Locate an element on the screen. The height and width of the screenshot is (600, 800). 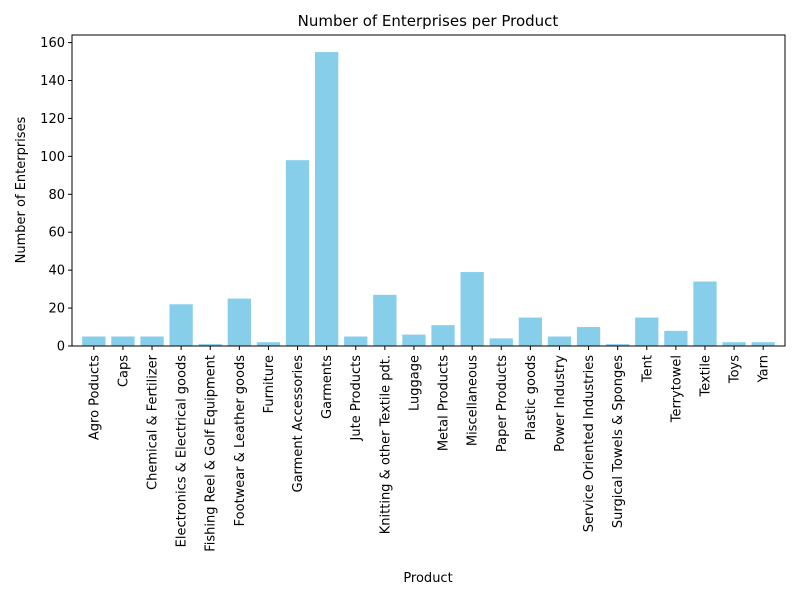
y-tick-label: 0 is located at coordinates (61, 347).